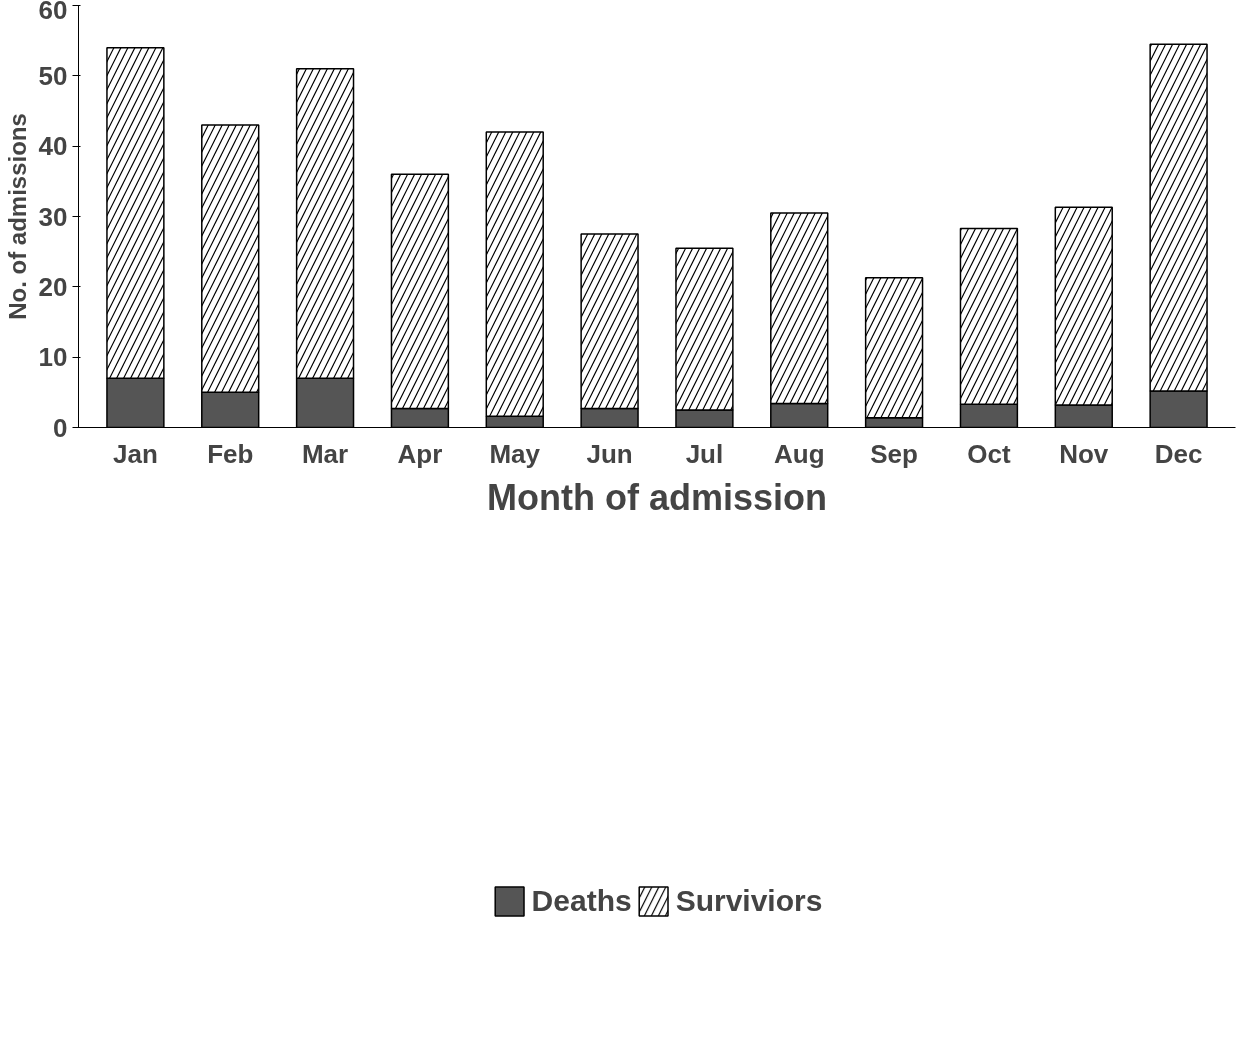 This screenshot has height=1051, width=1251. Describe the element at coordinates (53, 216) in the screenshot. I see `y-tick-label: 30` at that location.